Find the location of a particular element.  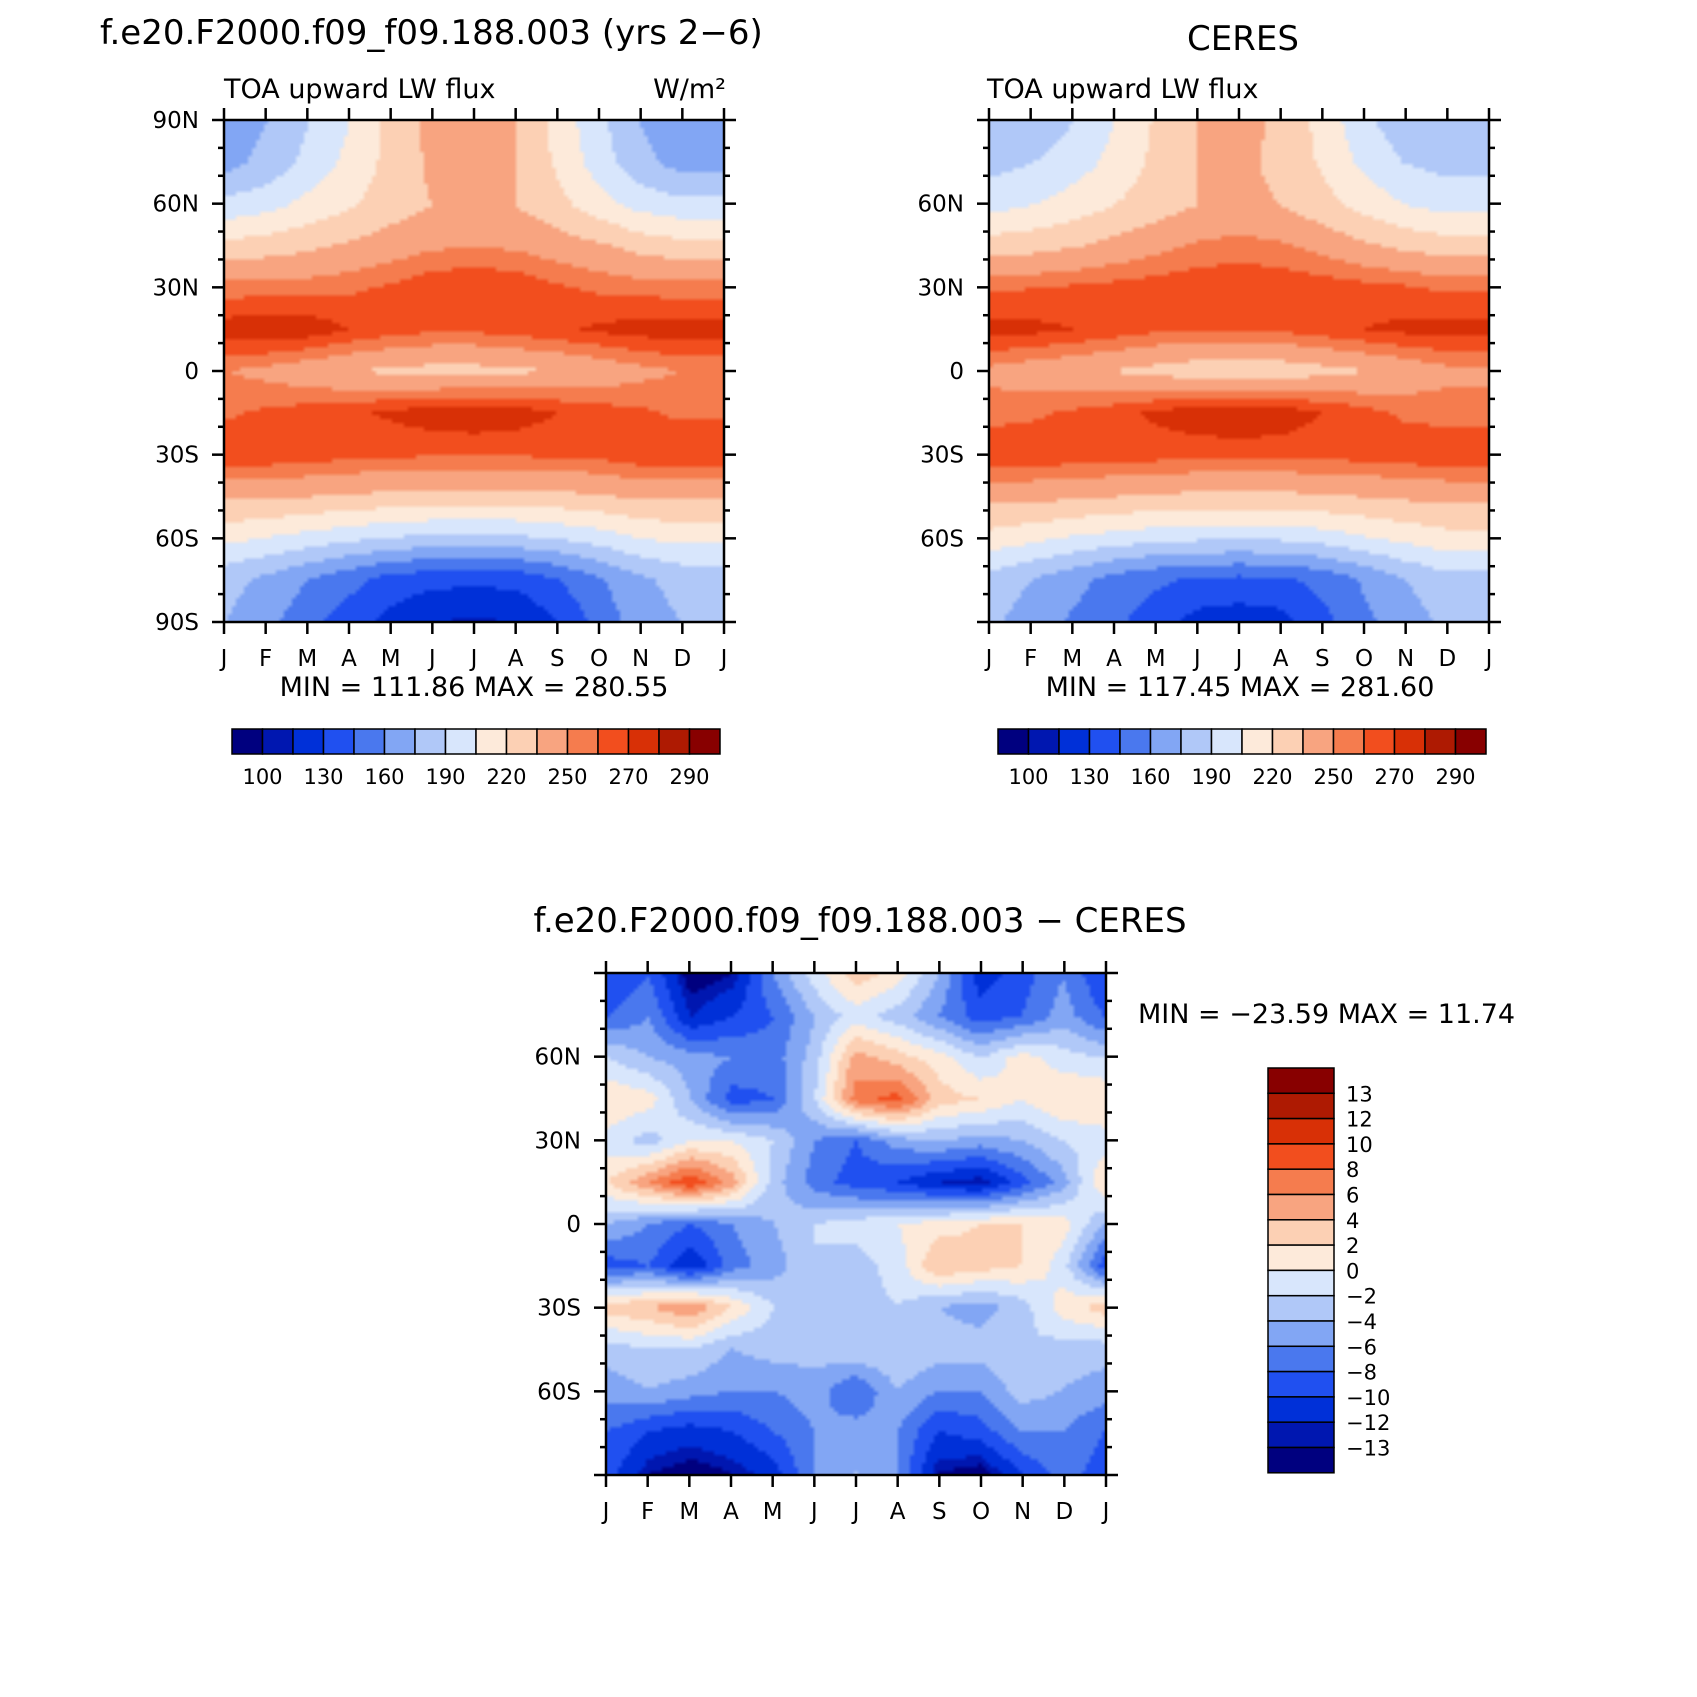

obs-x-tick-label: O is located at coordinates (1364, 659).